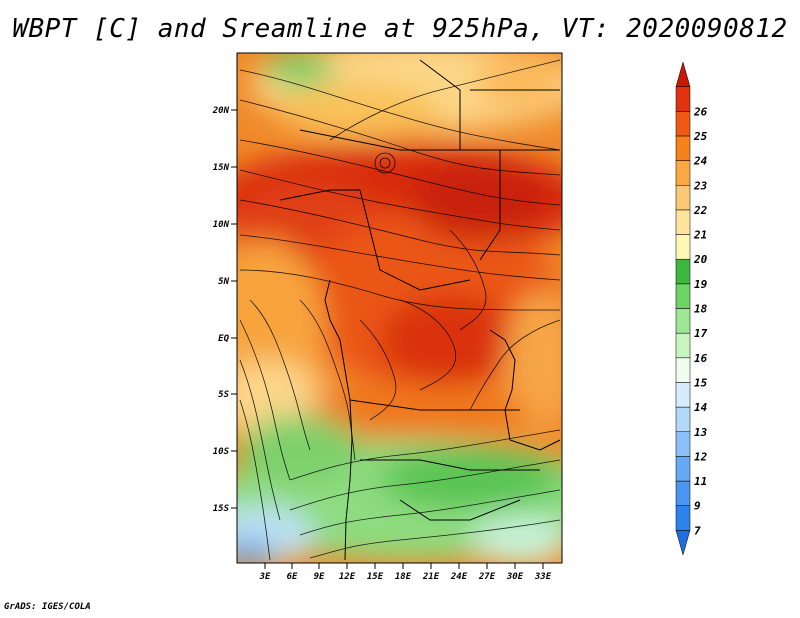  What do you see at coordinates (700, 321) in the screenshot?
I see `colorbar-labels: 7 9 11 12 13 14 15 16 17 18 19 20 21 22 23 24 25 26` at bounding box center [700, 321].